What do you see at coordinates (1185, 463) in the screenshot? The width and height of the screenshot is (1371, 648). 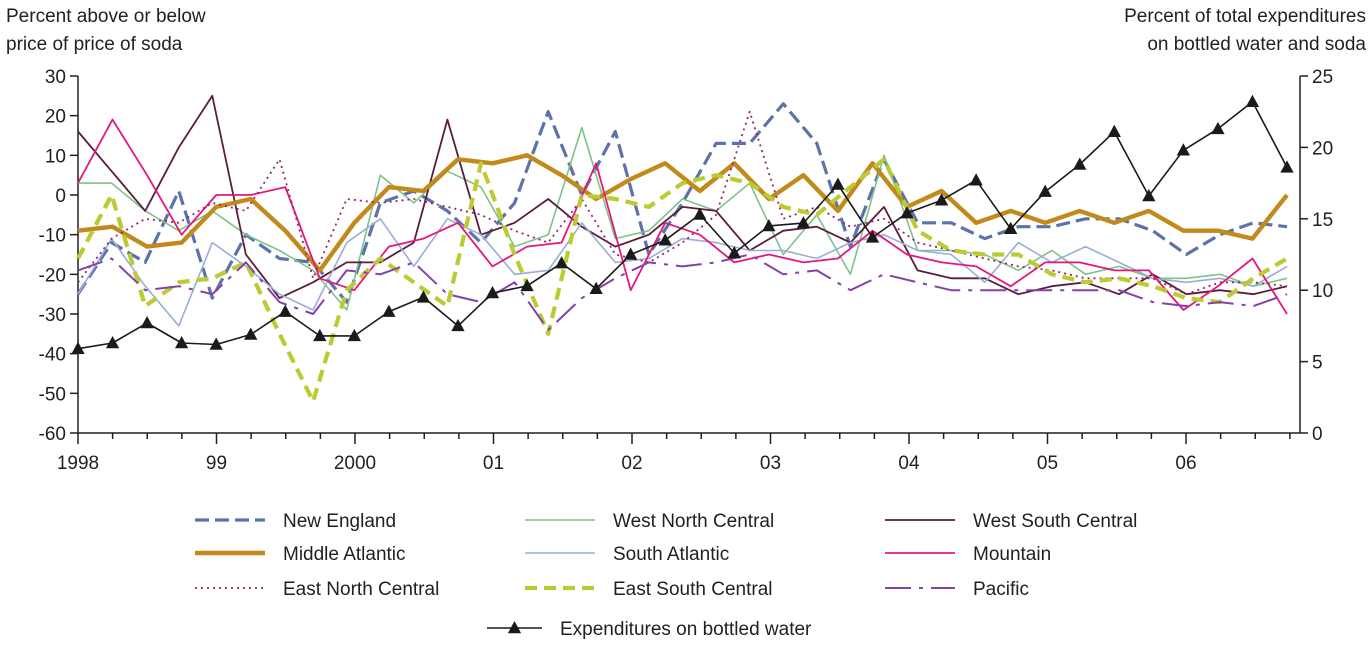 I see `x-axis-tick-label: 06` at bounding box center [1185, 463].